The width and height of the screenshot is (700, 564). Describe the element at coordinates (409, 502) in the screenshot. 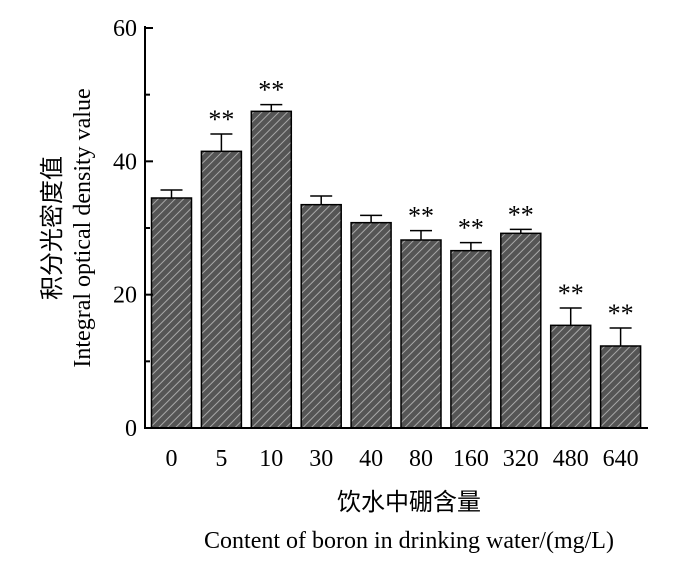

I see `x-axis-label-cn: 饮水中硼含量` at that location.